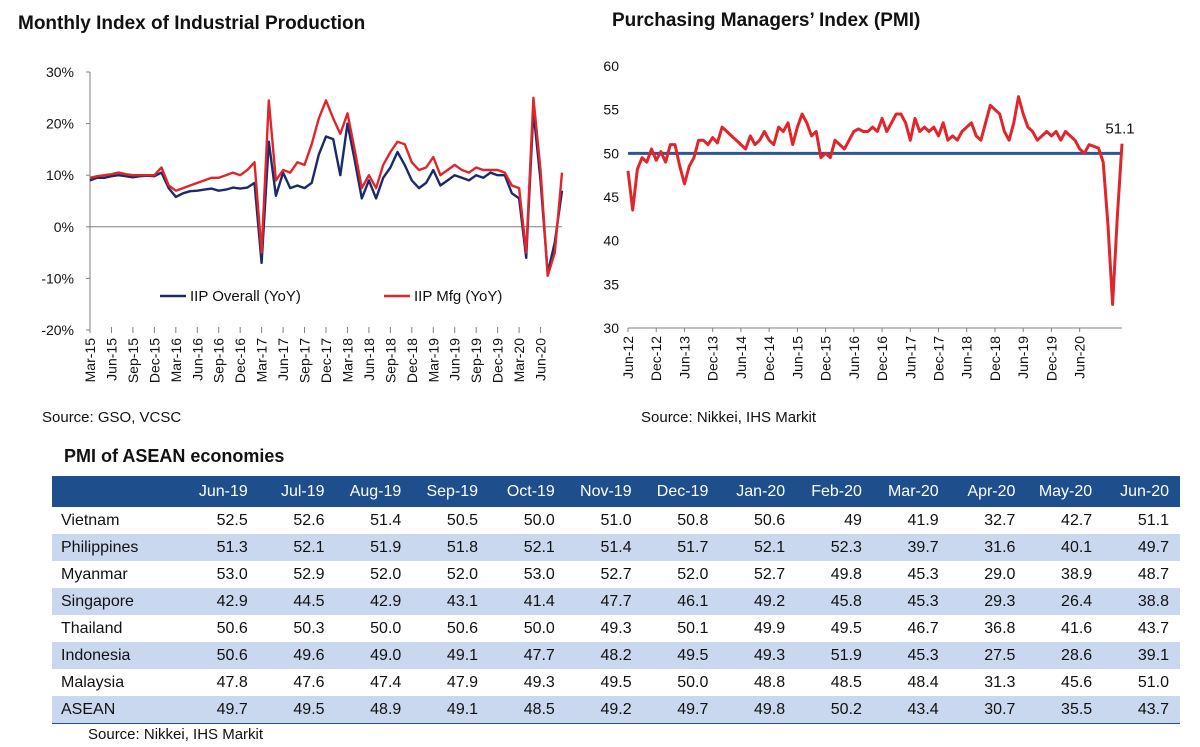 The height and width of the screenshot is (747, 1200). I want to click on table-value-cell: 35.5, so click(1065, 710).